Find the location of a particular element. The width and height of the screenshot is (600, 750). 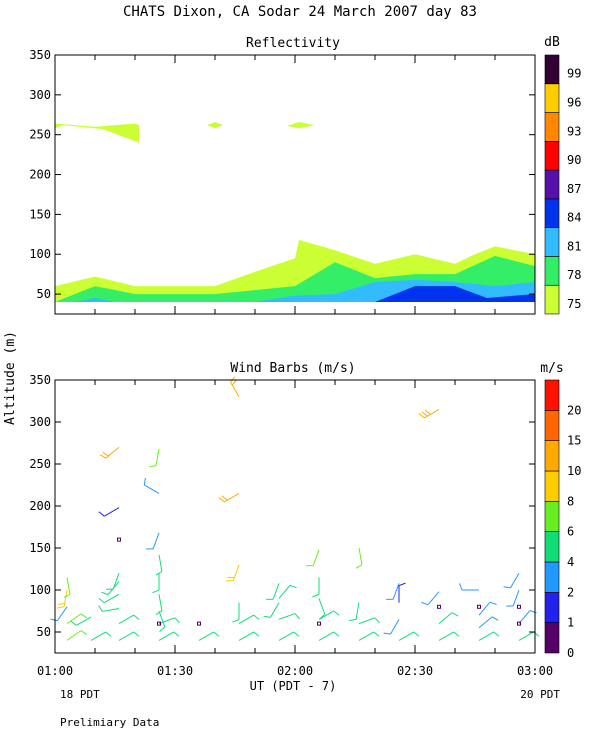

y-axis-label: Altitude (m) is located at coordinates (10, 378).